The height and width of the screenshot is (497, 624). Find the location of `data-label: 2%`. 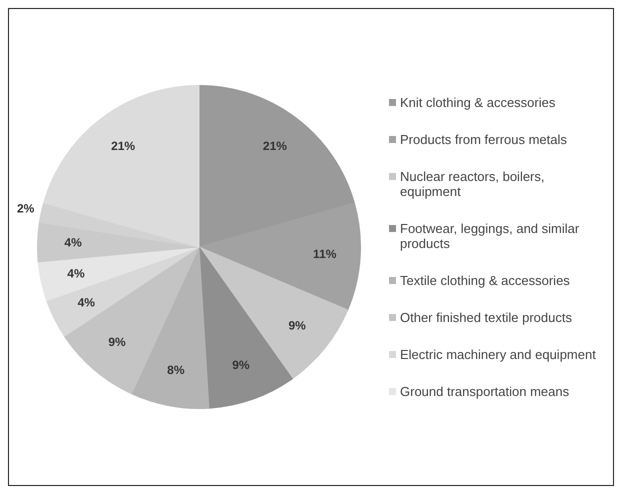

data-label: 2% is located at coordinates (25, 208).